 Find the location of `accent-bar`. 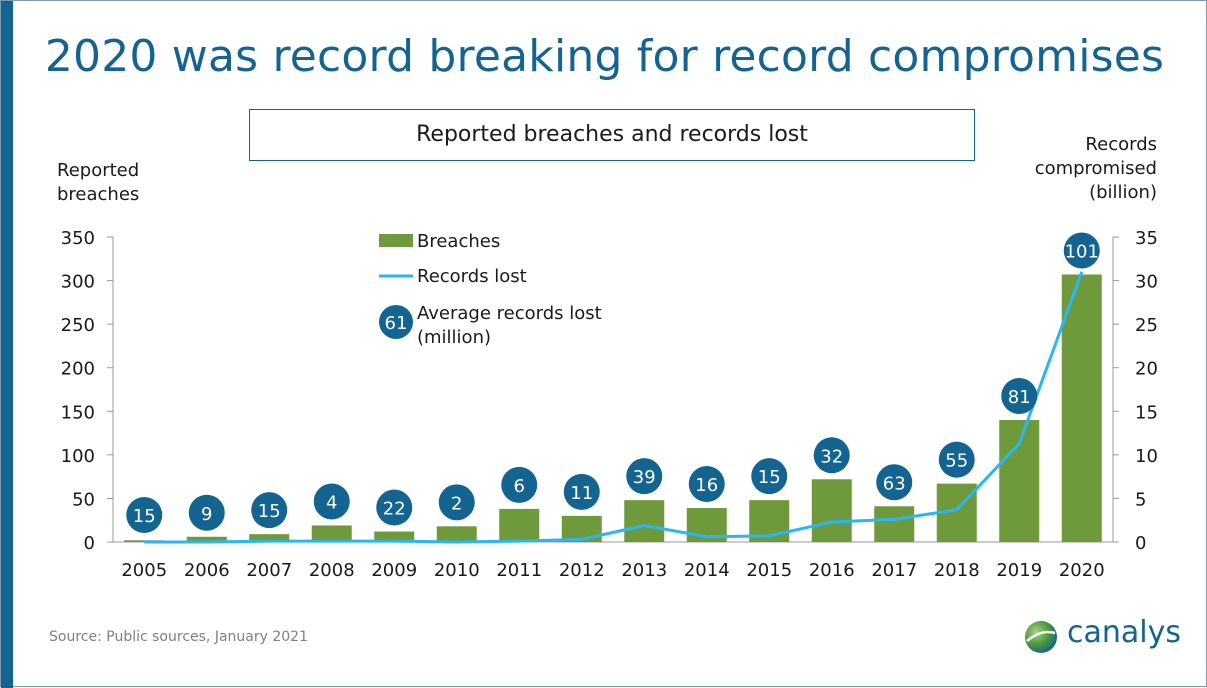

accent-bar is located at coordinates (7, 344).